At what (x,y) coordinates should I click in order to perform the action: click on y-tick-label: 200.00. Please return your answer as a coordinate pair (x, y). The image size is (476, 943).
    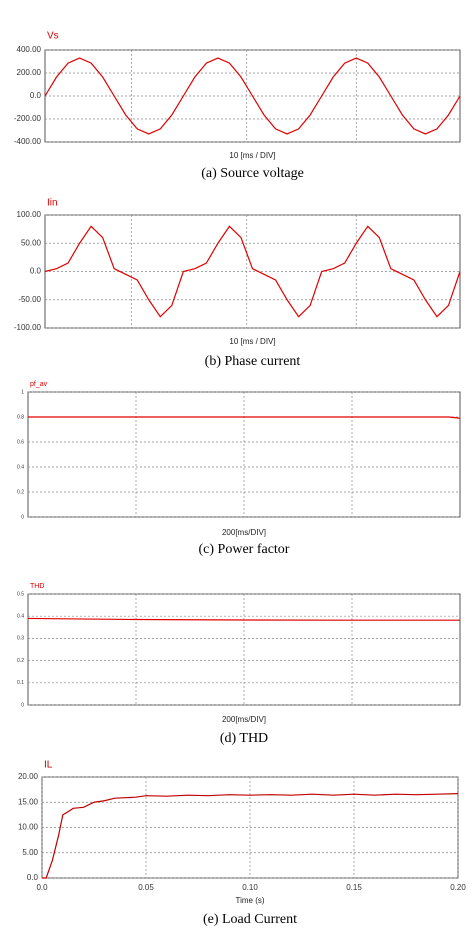
    Looking at the image, I should click on (29, 72).